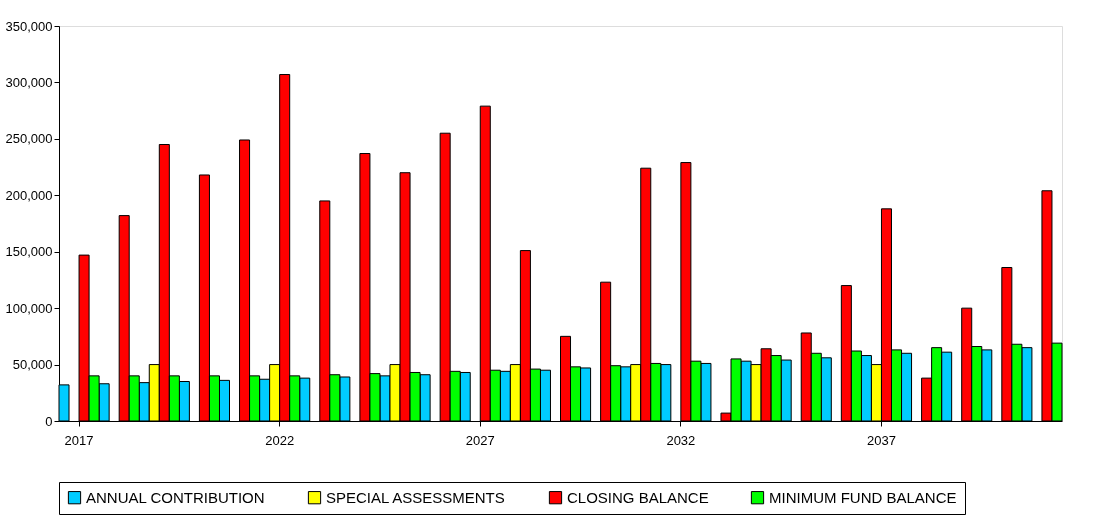 This screenshot has width=1108, height=523. What do you see at coordinates (280, 440) in the screenshot?
I see `x-tick-label: 2022` at bounding box center [280, 440].